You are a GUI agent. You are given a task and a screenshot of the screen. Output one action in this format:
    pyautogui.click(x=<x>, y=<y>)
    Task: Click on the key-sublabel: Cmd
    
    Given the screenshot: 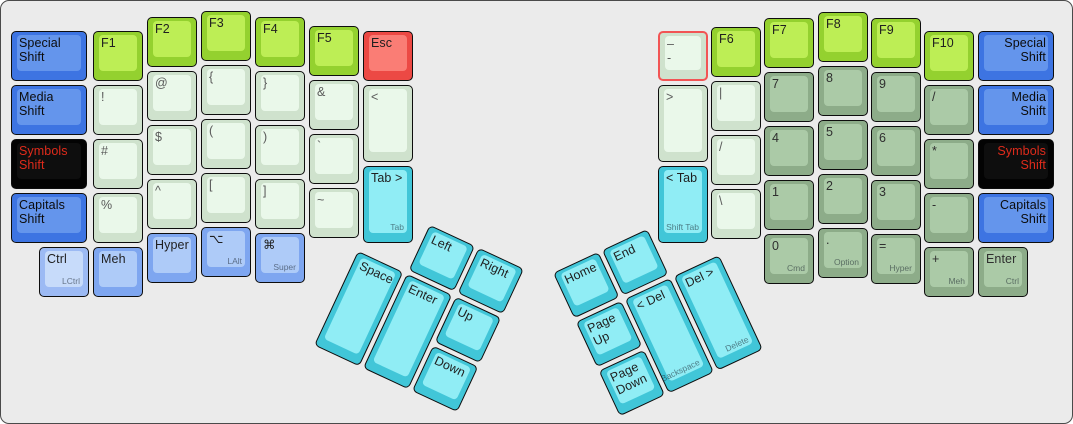 What is the action you would take?
    pyautogui.click(x=796, y=268)
    